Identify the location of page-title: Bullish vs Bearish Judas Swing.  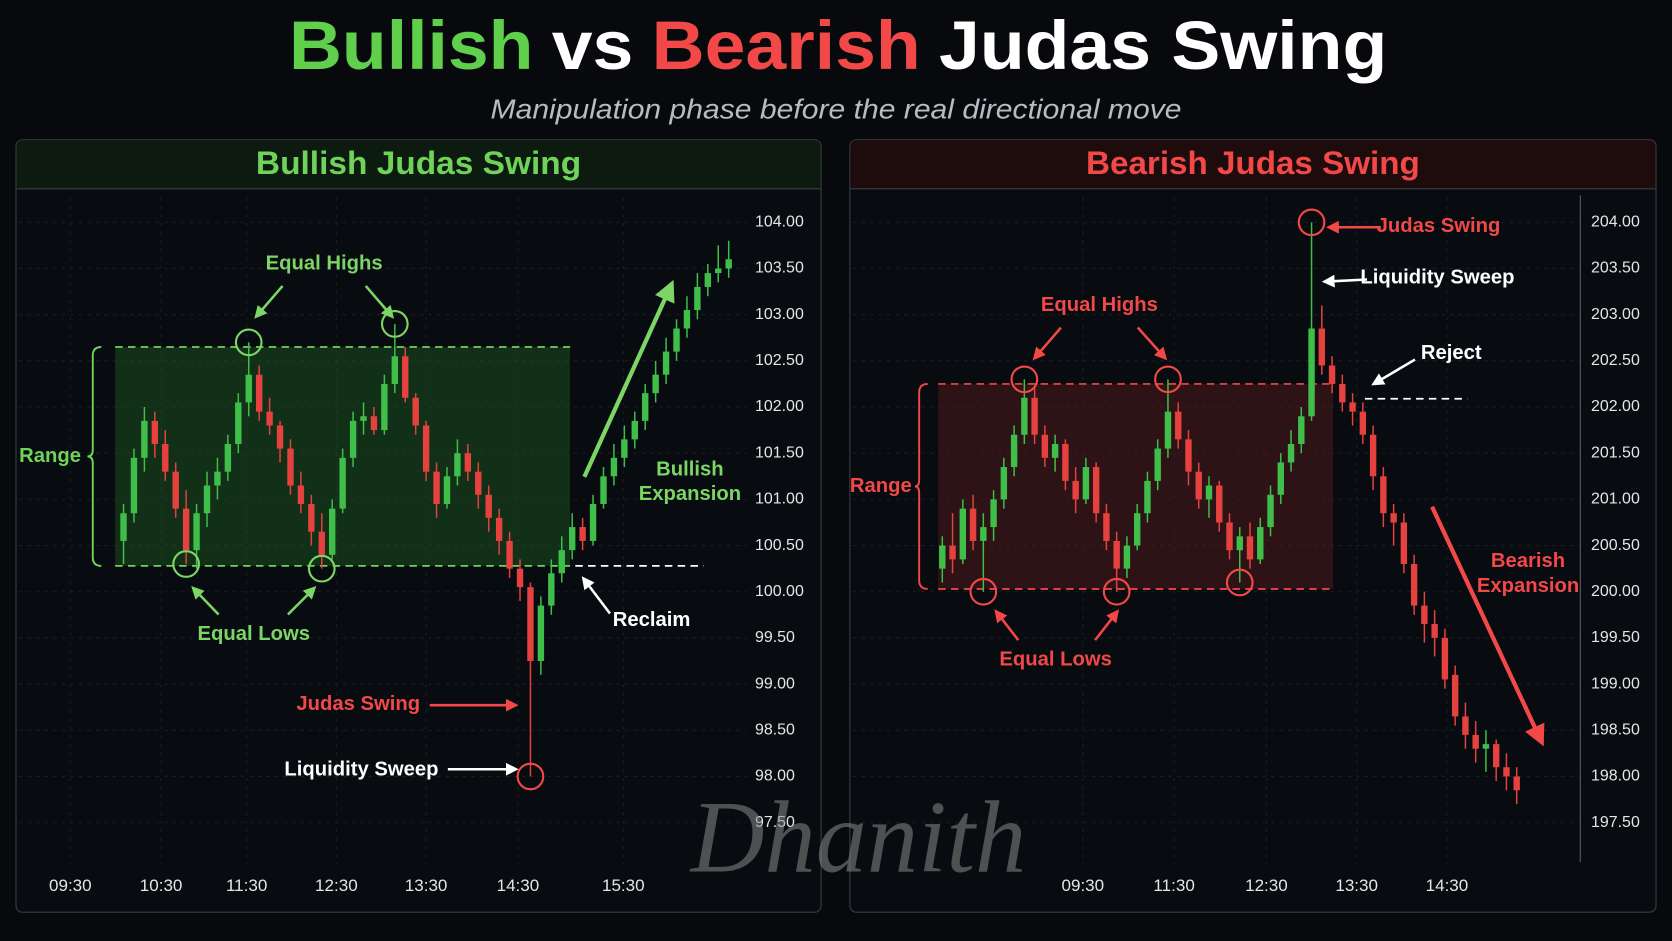
(838, 46).